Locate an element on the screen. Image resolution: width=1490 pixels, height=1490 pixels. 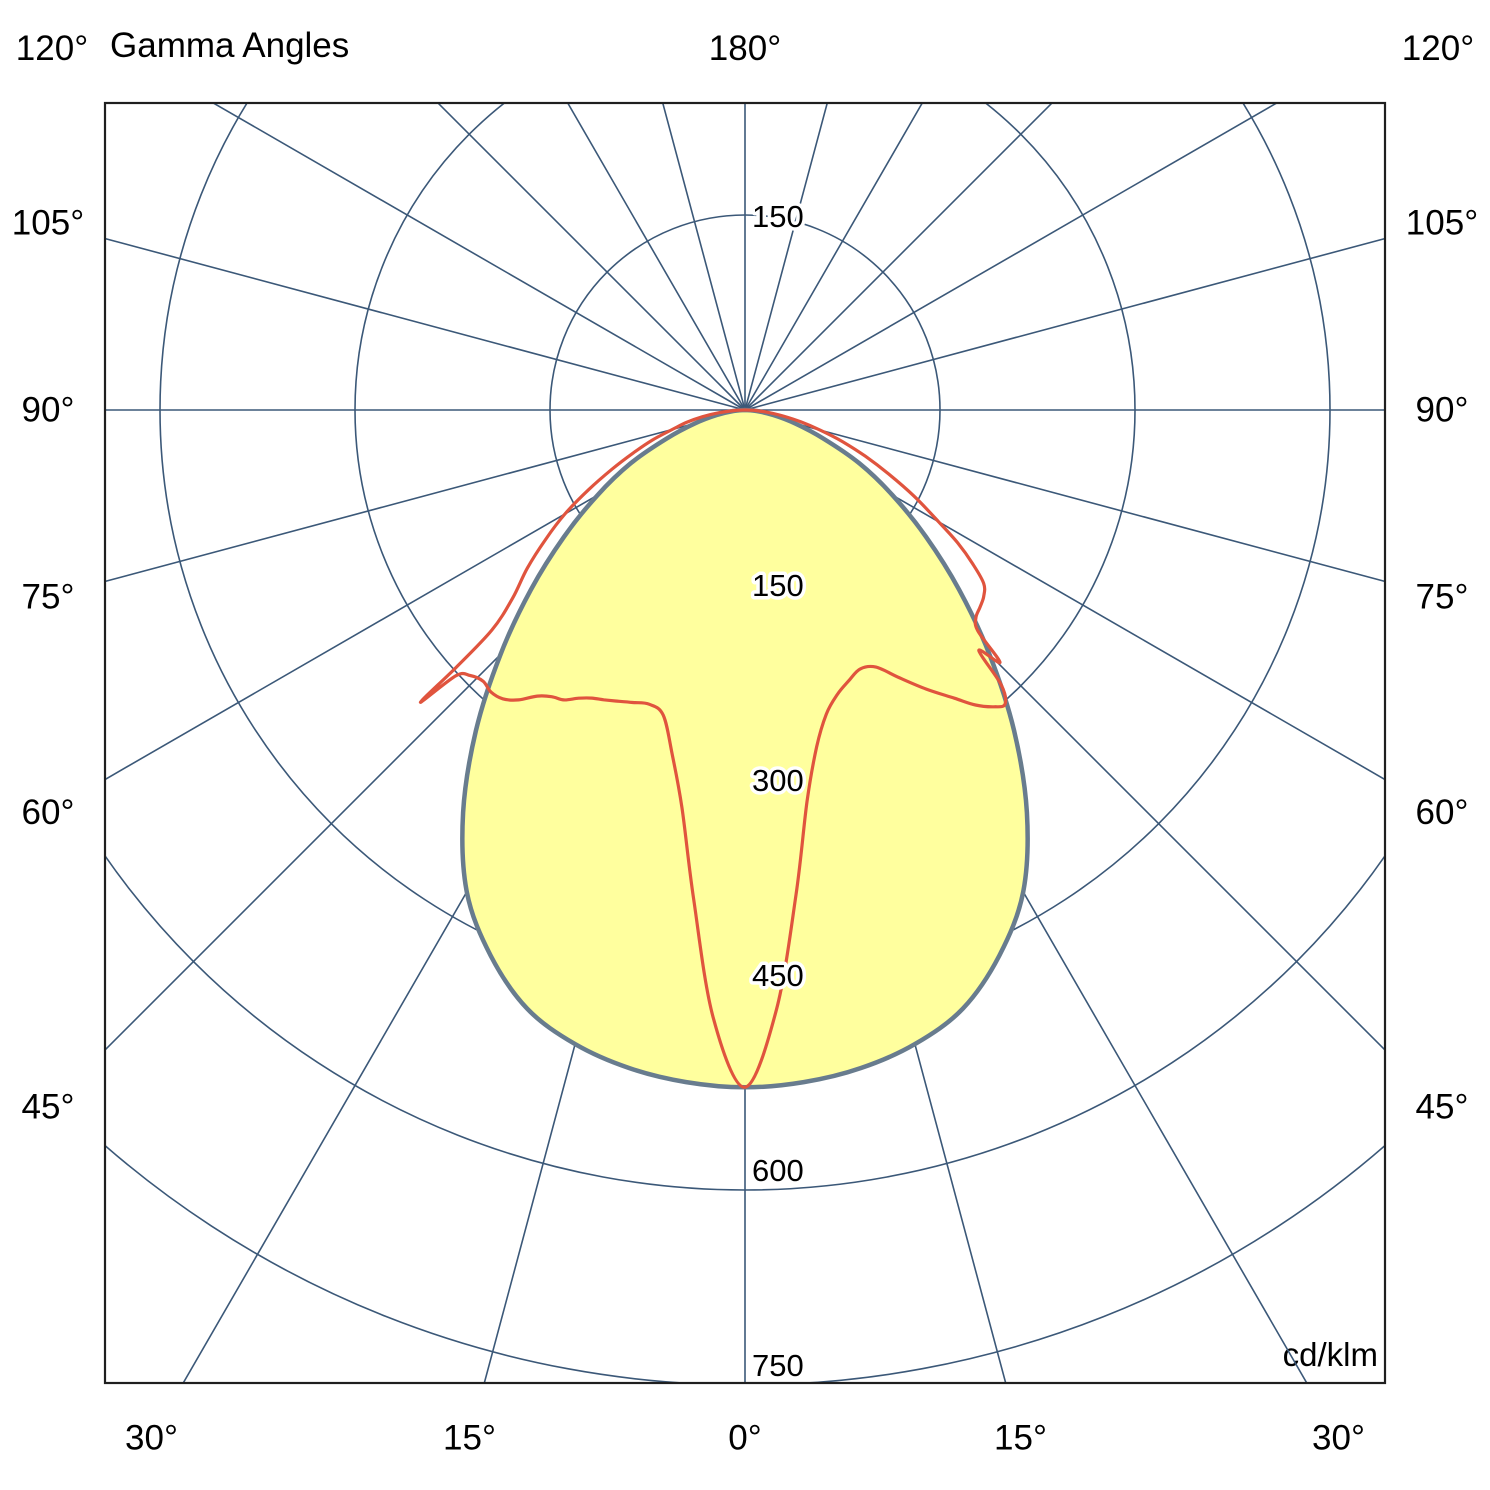
angle-label-left: 105° is located at coordinates (48, 223).